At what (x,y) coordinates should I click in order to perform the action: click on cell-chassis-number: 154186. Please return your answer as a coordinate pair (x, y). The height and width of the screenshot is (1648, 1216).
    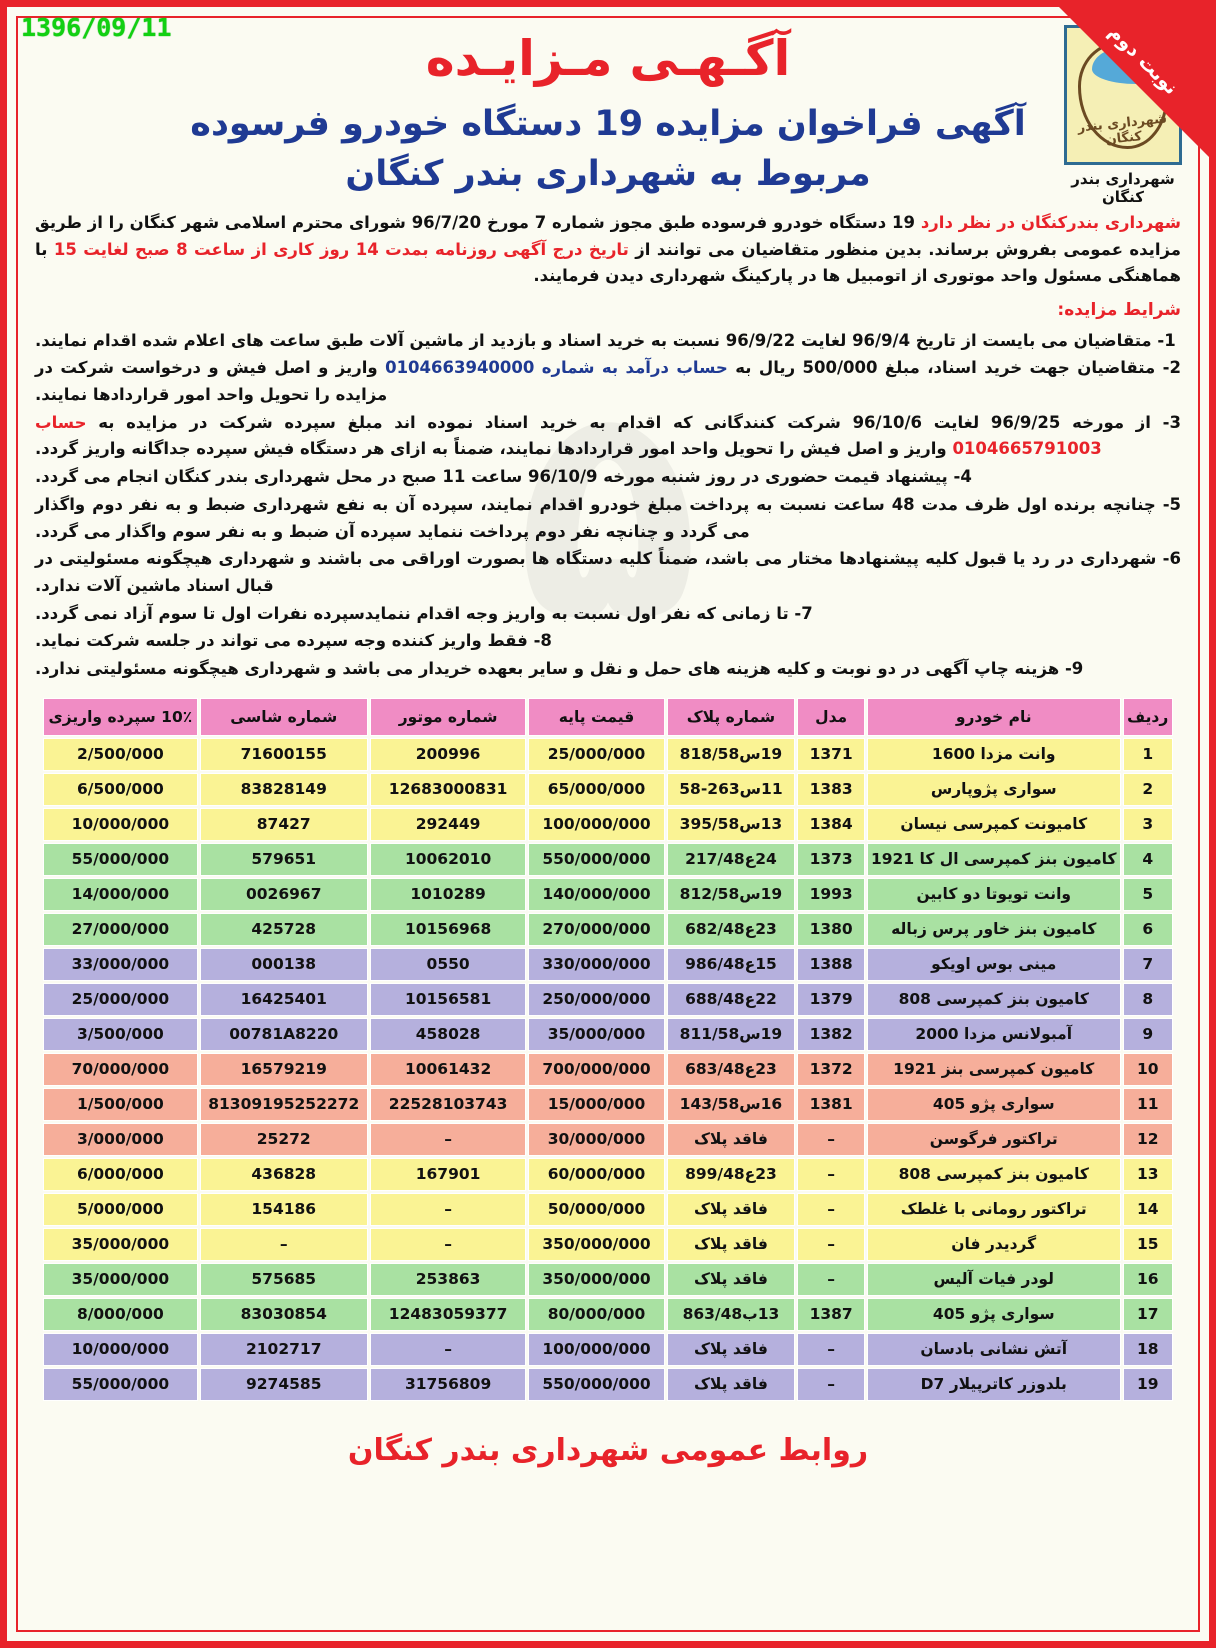
    Looking at the image, I should click on (283, 1209).